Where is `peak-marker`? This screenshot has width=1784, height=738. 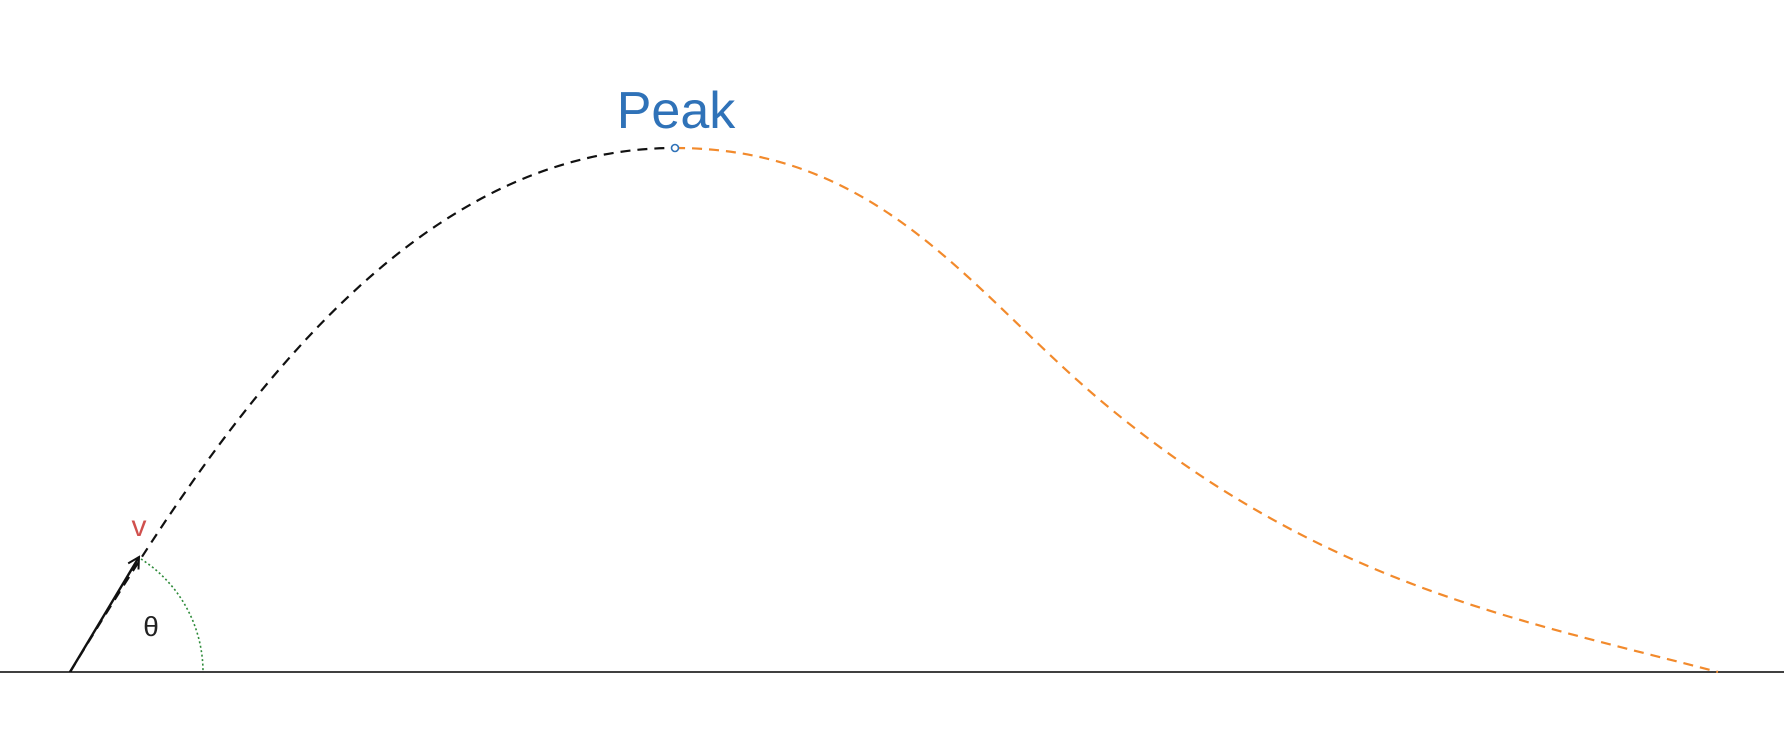
peak-marker is located at coordinates (675, 148).